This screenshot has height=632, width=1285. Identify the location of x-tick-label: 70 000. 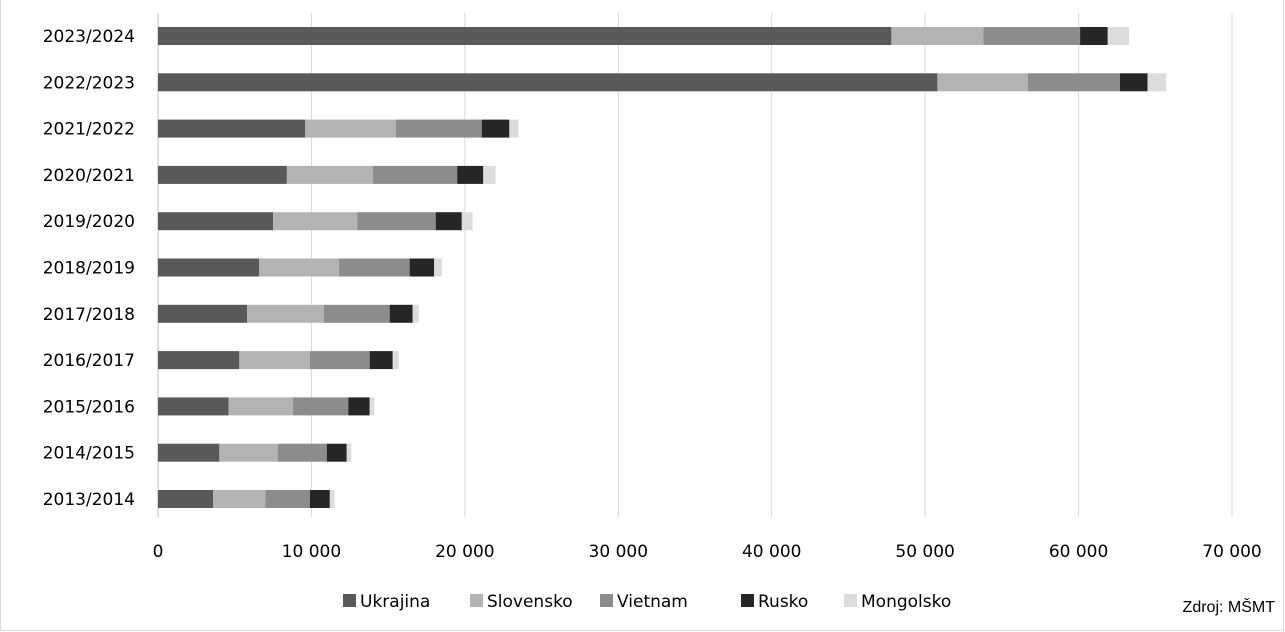
(1231, 552).